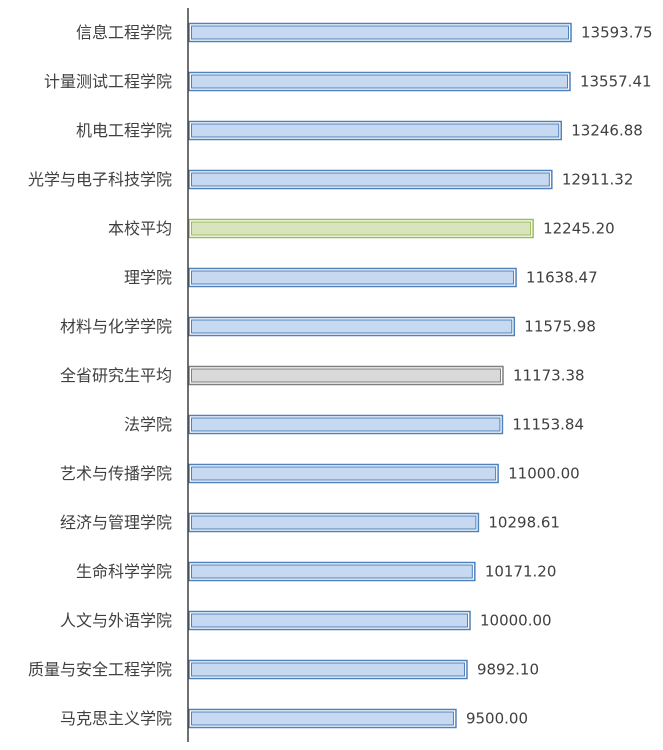  What do you see at coordinates (116, 522) in the screenshot?
I see `category-label: 经济与管理学院` at bounding box center [116, 522].